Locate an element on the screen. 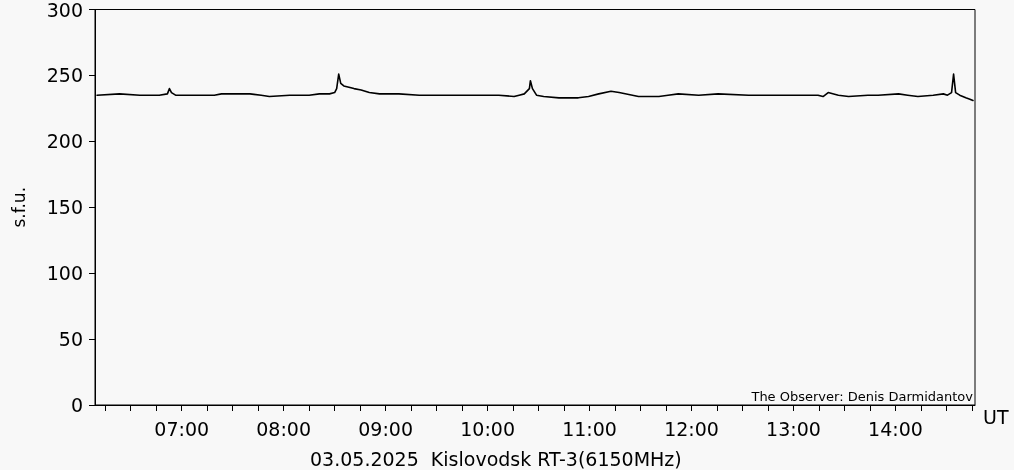 This screenshot has width=1014, height=470. y-tick-label: 150 is located at coordinates (64, 207).